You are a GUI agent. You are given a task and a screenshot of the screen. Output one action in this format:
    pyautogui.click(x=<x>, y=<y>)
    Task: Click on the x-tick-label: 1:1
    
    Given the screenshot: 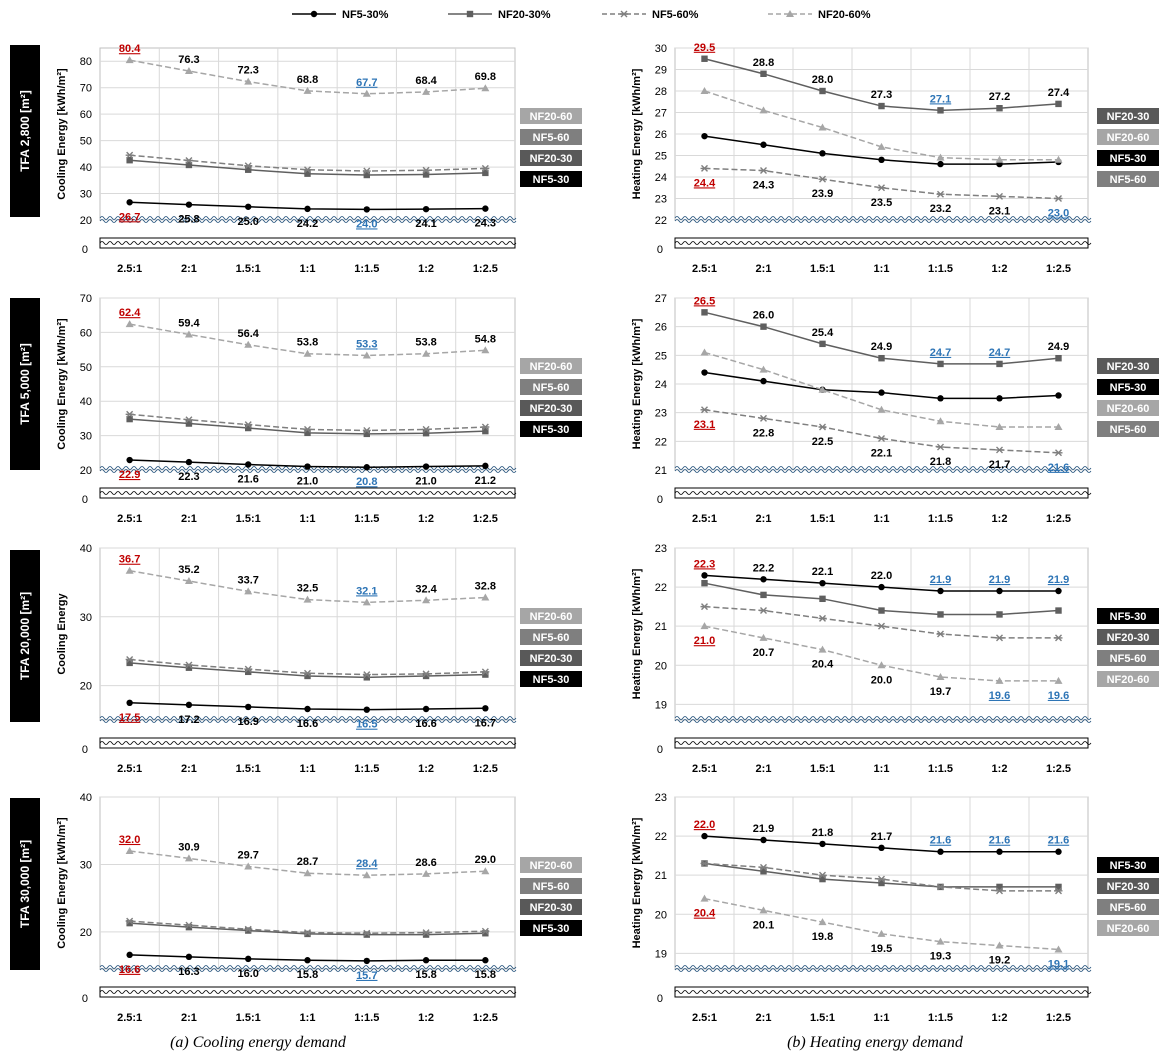 What is the action you would take?
    pyautogui.click(x=882, y=269)
    